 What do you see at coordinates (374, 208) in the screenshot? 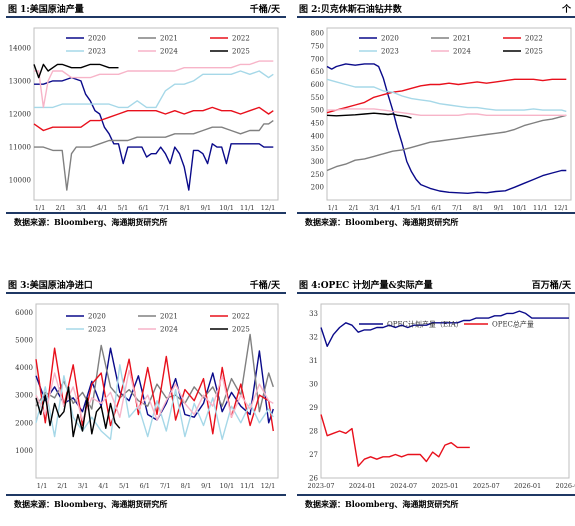
I see `x-tick-label: 3/1` at bounding box center [374, 208].